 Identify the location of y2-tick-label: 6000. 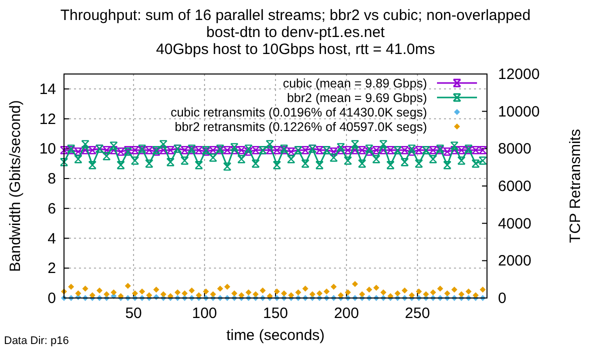
(515, 186).